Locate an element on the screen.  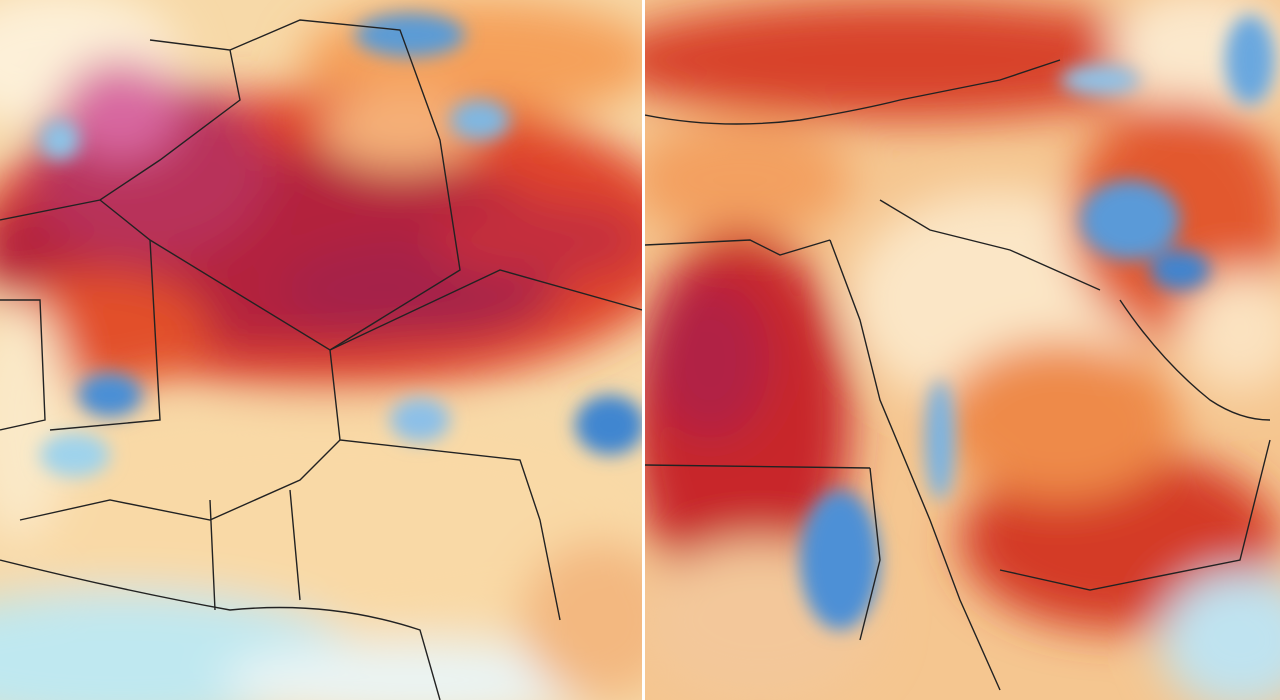
panel-divider is located at coordinates (643, 350).